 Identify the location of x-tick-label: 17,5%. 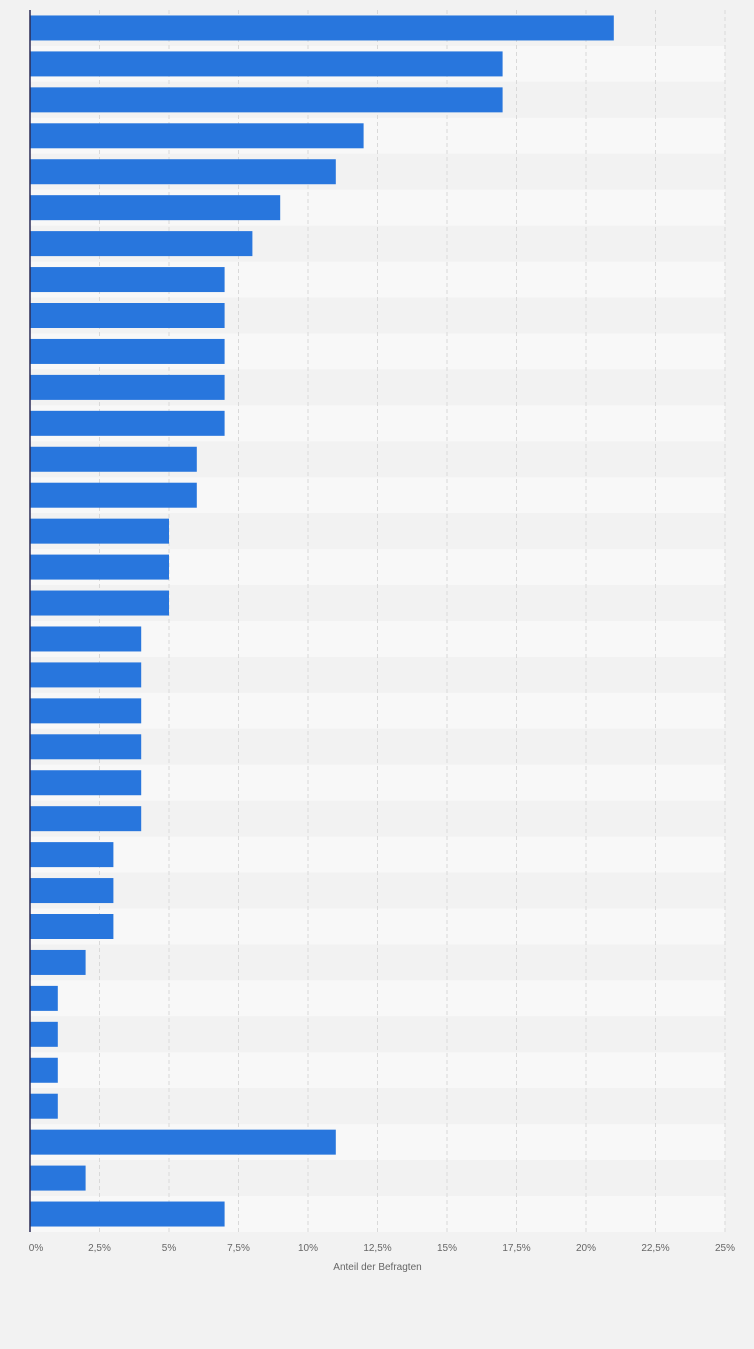
(516, 1248).